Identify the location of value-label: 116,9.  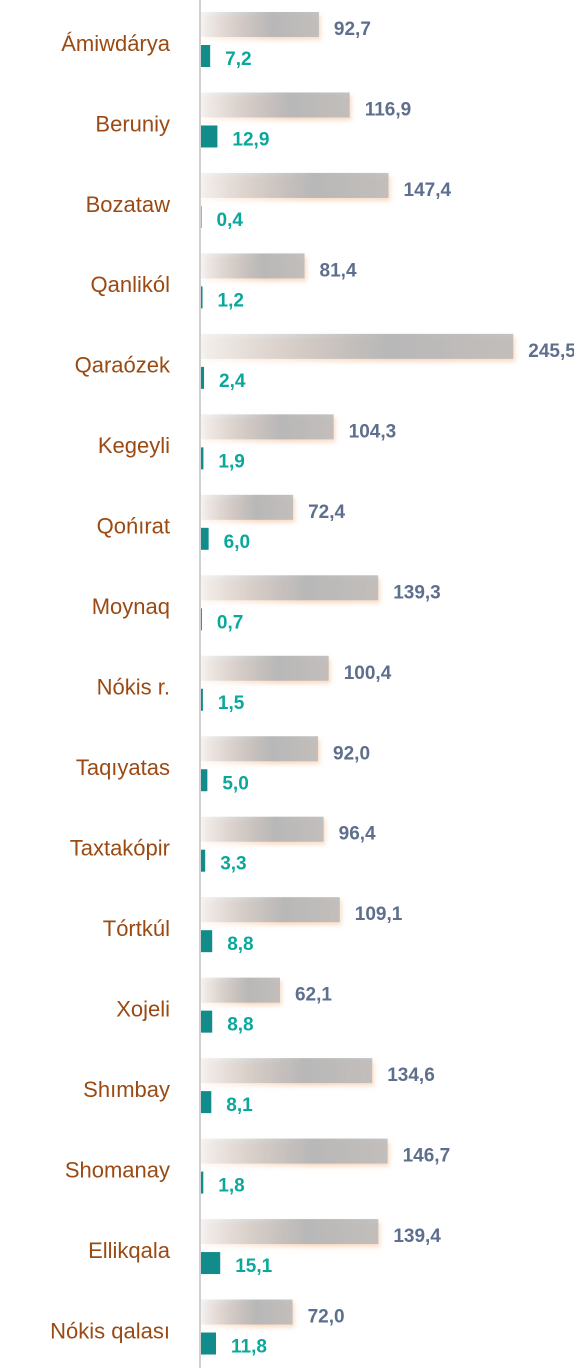
(388, 109).